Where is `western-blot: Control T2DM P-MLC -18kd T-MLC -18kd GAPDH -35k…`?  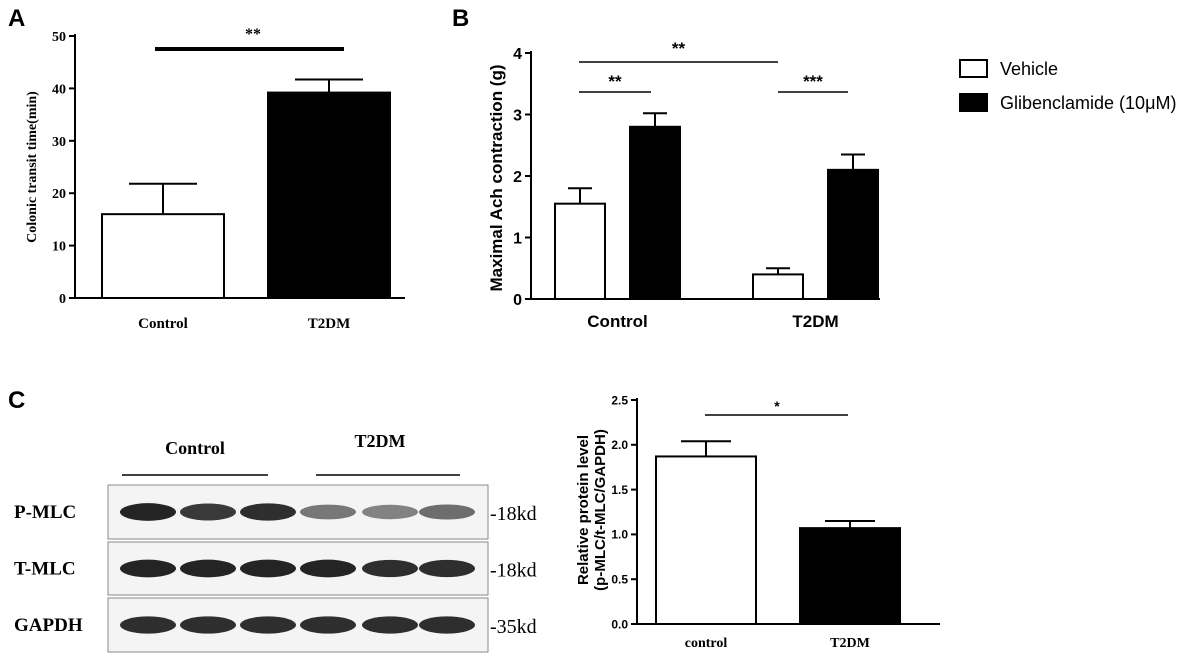
western-blot: Control T2DM P-MLC -18kd T-MLC -18kd GAPDH -35k… is located at coordinates (275, 542).